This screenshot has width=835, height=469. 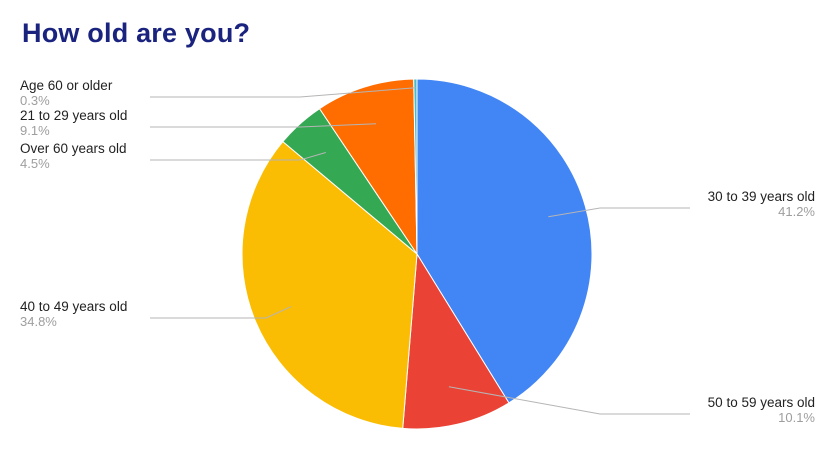 I want to click on leader-line-over-60-years-old, so click(x=238, y=156).